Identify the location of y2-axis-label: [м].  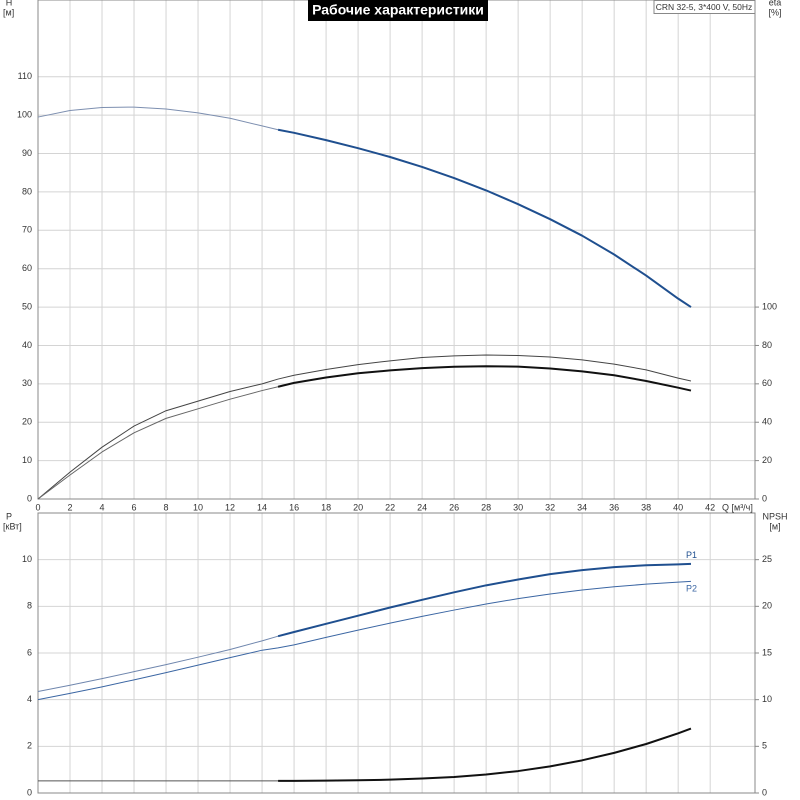
(774, 526).